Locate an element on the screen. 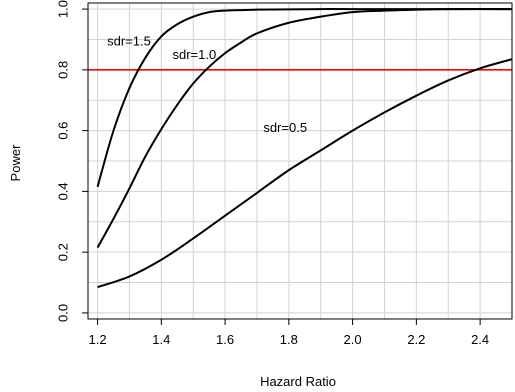 The height and width of the screenshot is (392, 515). x-tick-label: 1.6 is located at coordinates (225, 339).